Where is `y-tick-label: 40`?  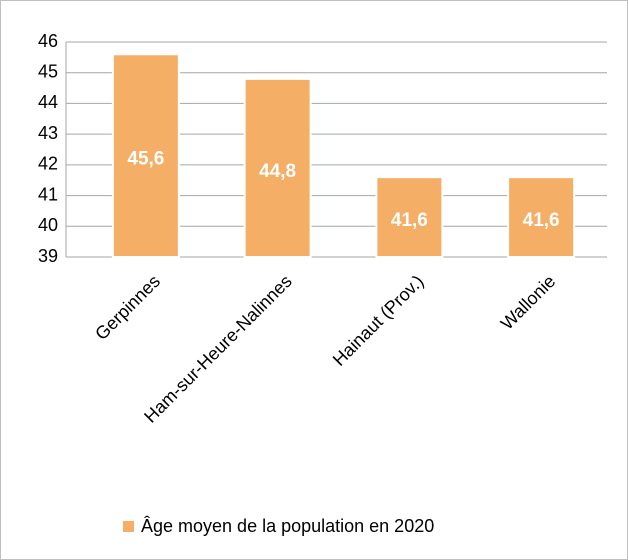
y-tick-label: 40 is located at coordinates (48, 225).